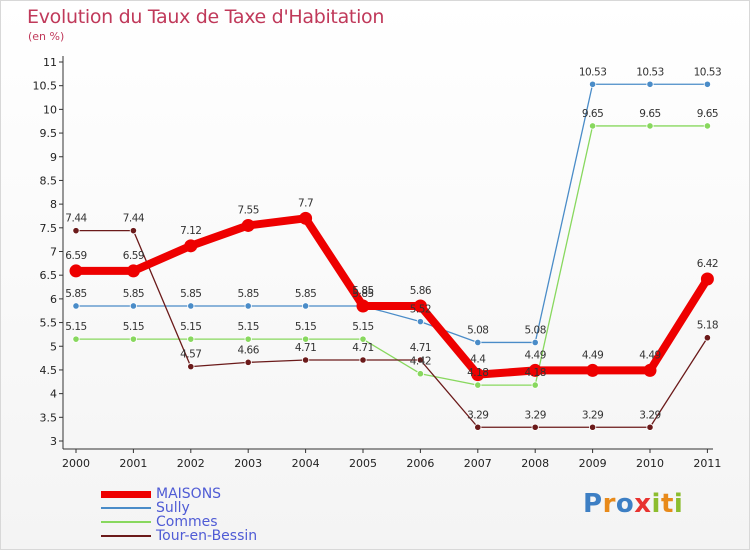  I want to click on logo-letter: x, so click(643, 504).